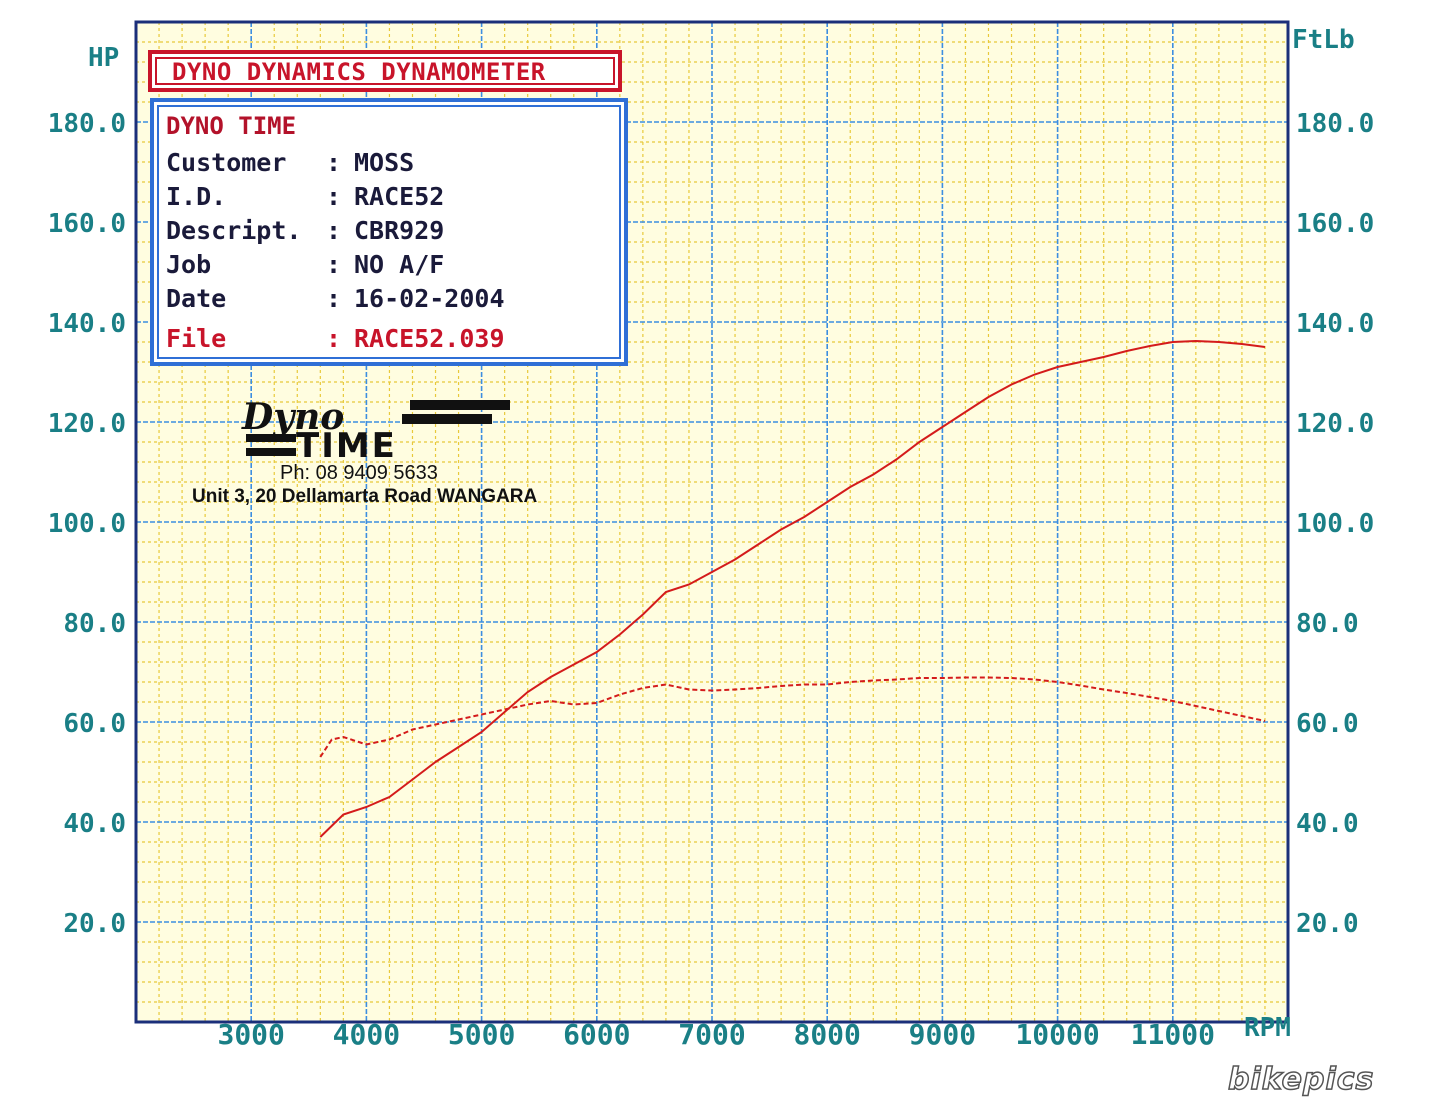  Describe the element at coordinates (103, 58) in the screenshot. I see `y-axis-left-label: HP` at that location.